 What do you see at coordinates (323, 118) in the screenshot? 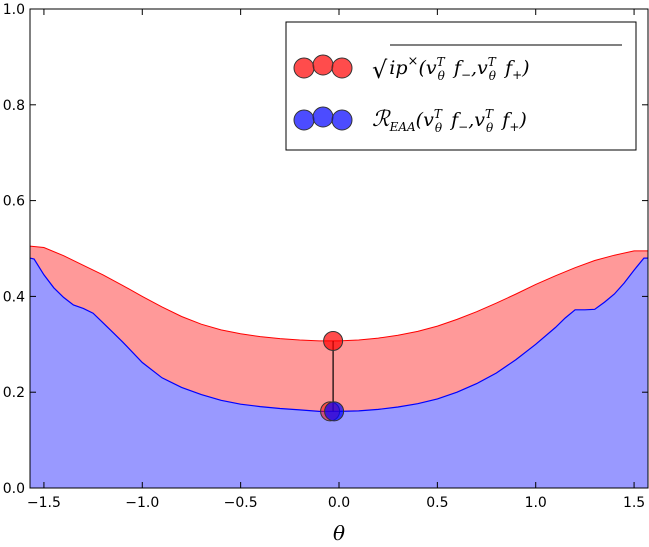
I see `legend-marker-blue` at bounding box center [323, 118].